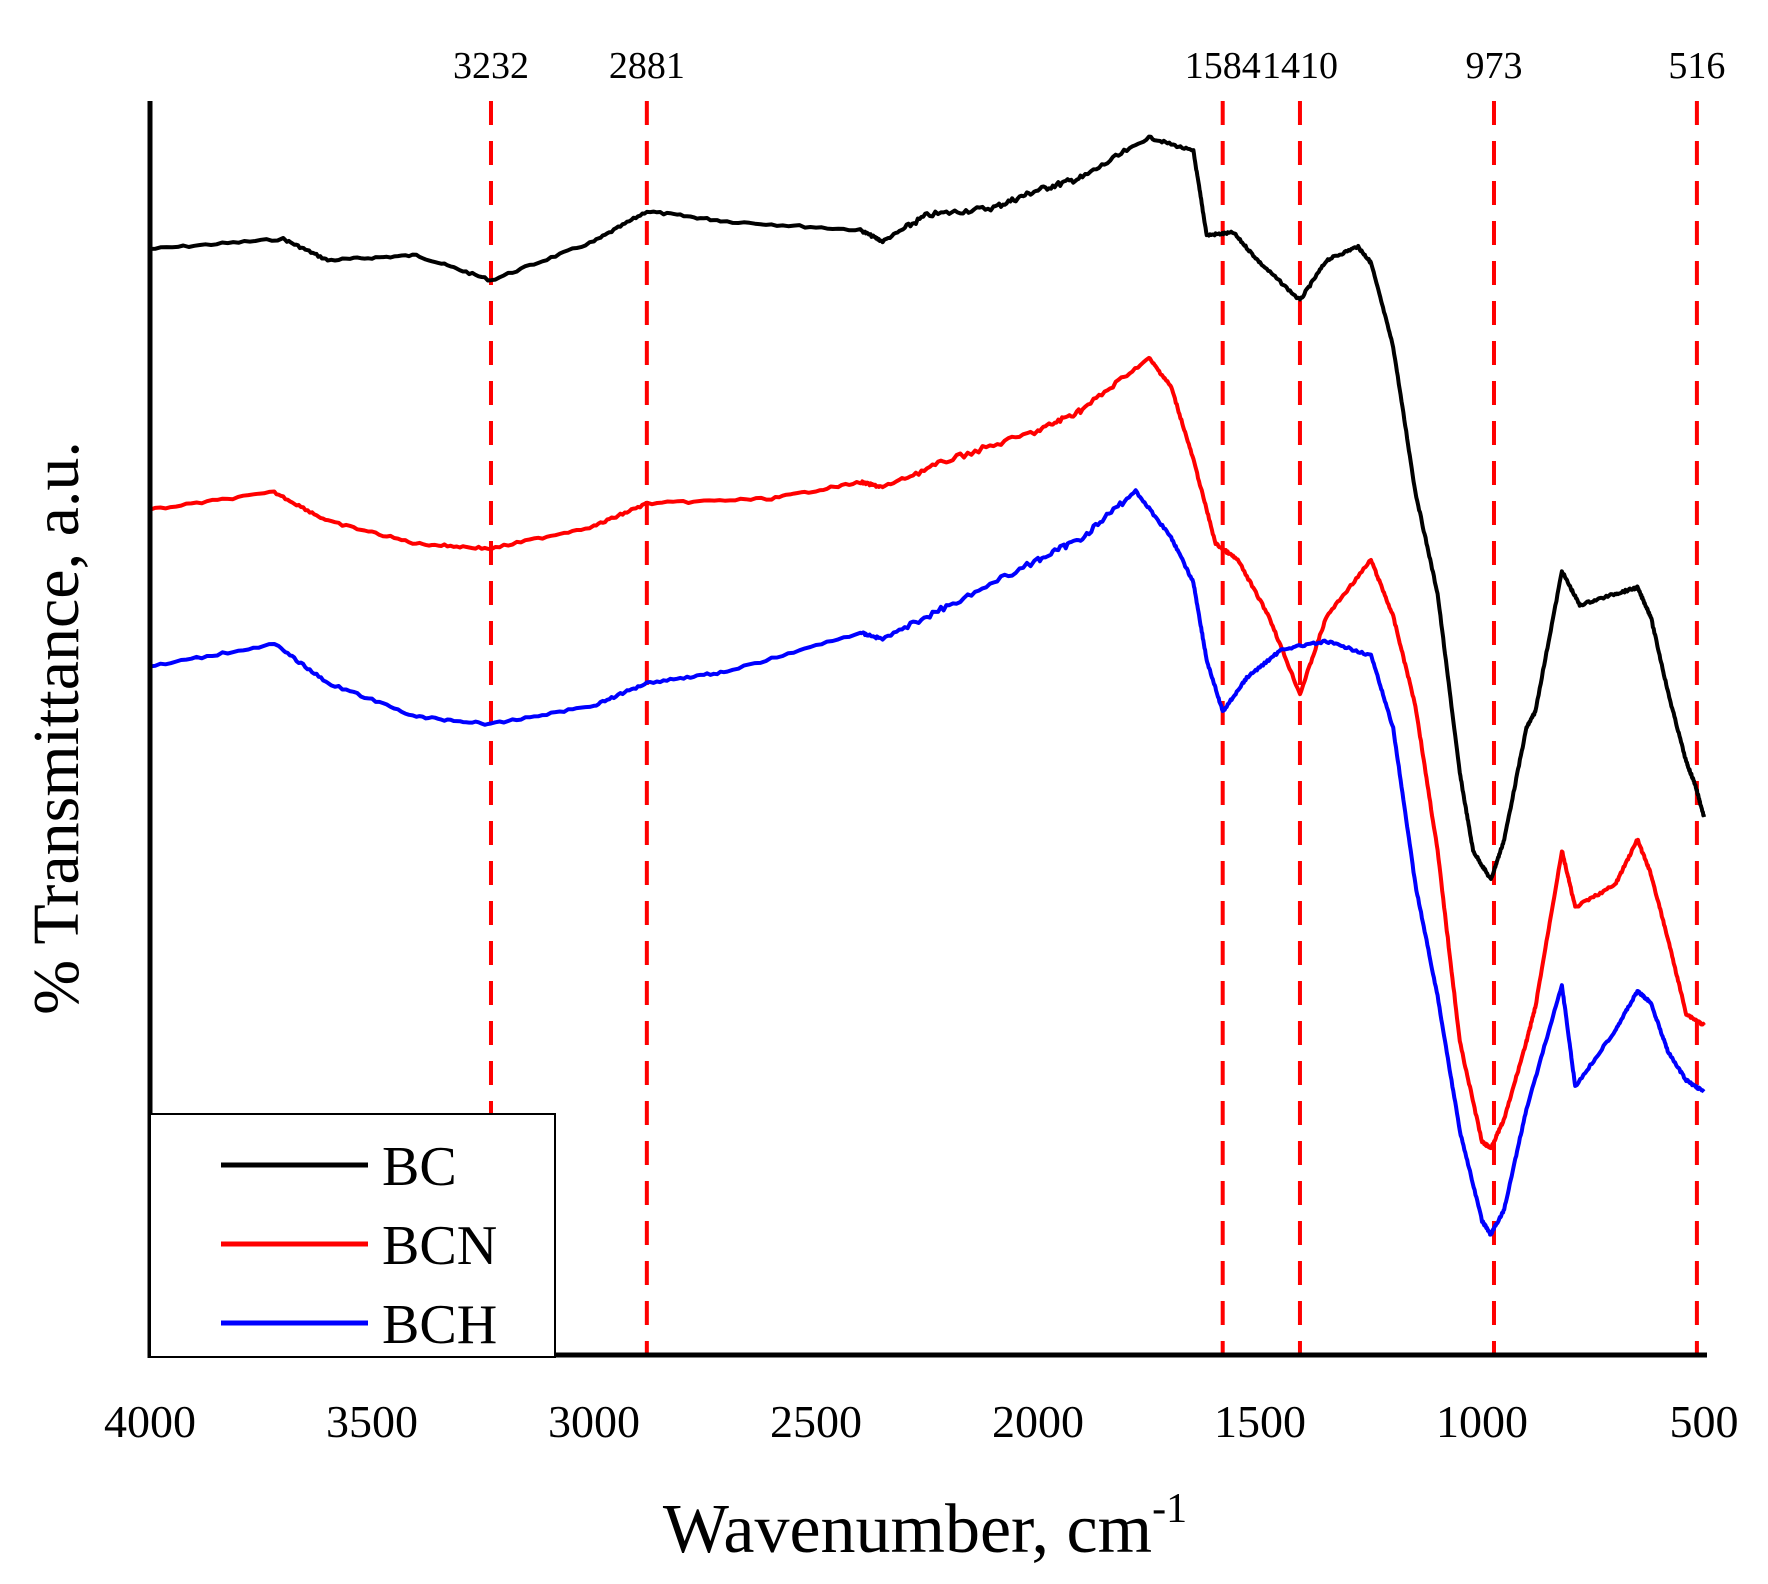 Image resolution: width=1768 pixels, height=1584 pixels. What do you see at coordinates (1260, 1421) in the screenshot?
I see `x-tick-label: 1500` at bounding box center [1260, 1421].